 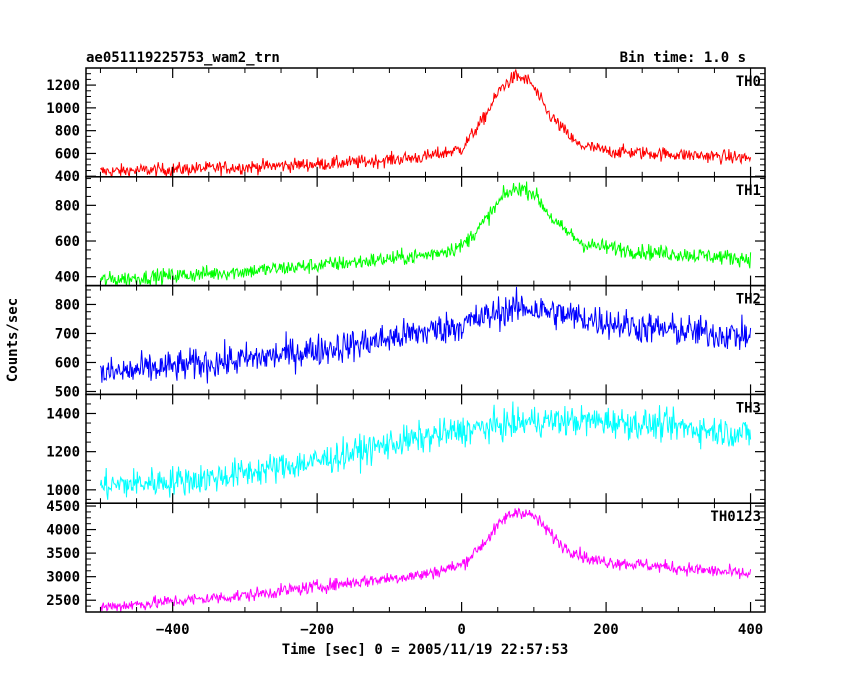 I want to click on chart-title-left: ae051119225753_wam2_trn, so click(x=183, y=58).